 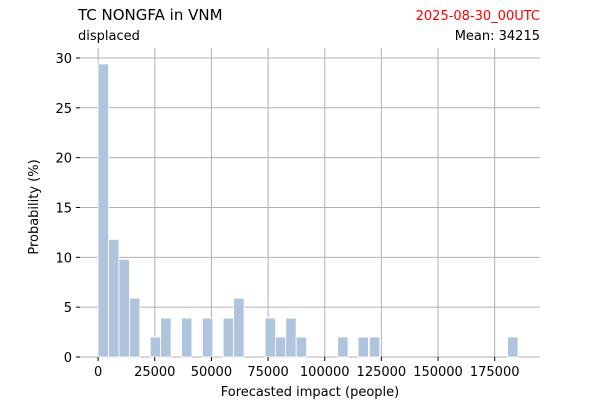 I want to click on x-axis-label: Forecasted impact (people), so click(x=310, y=392).